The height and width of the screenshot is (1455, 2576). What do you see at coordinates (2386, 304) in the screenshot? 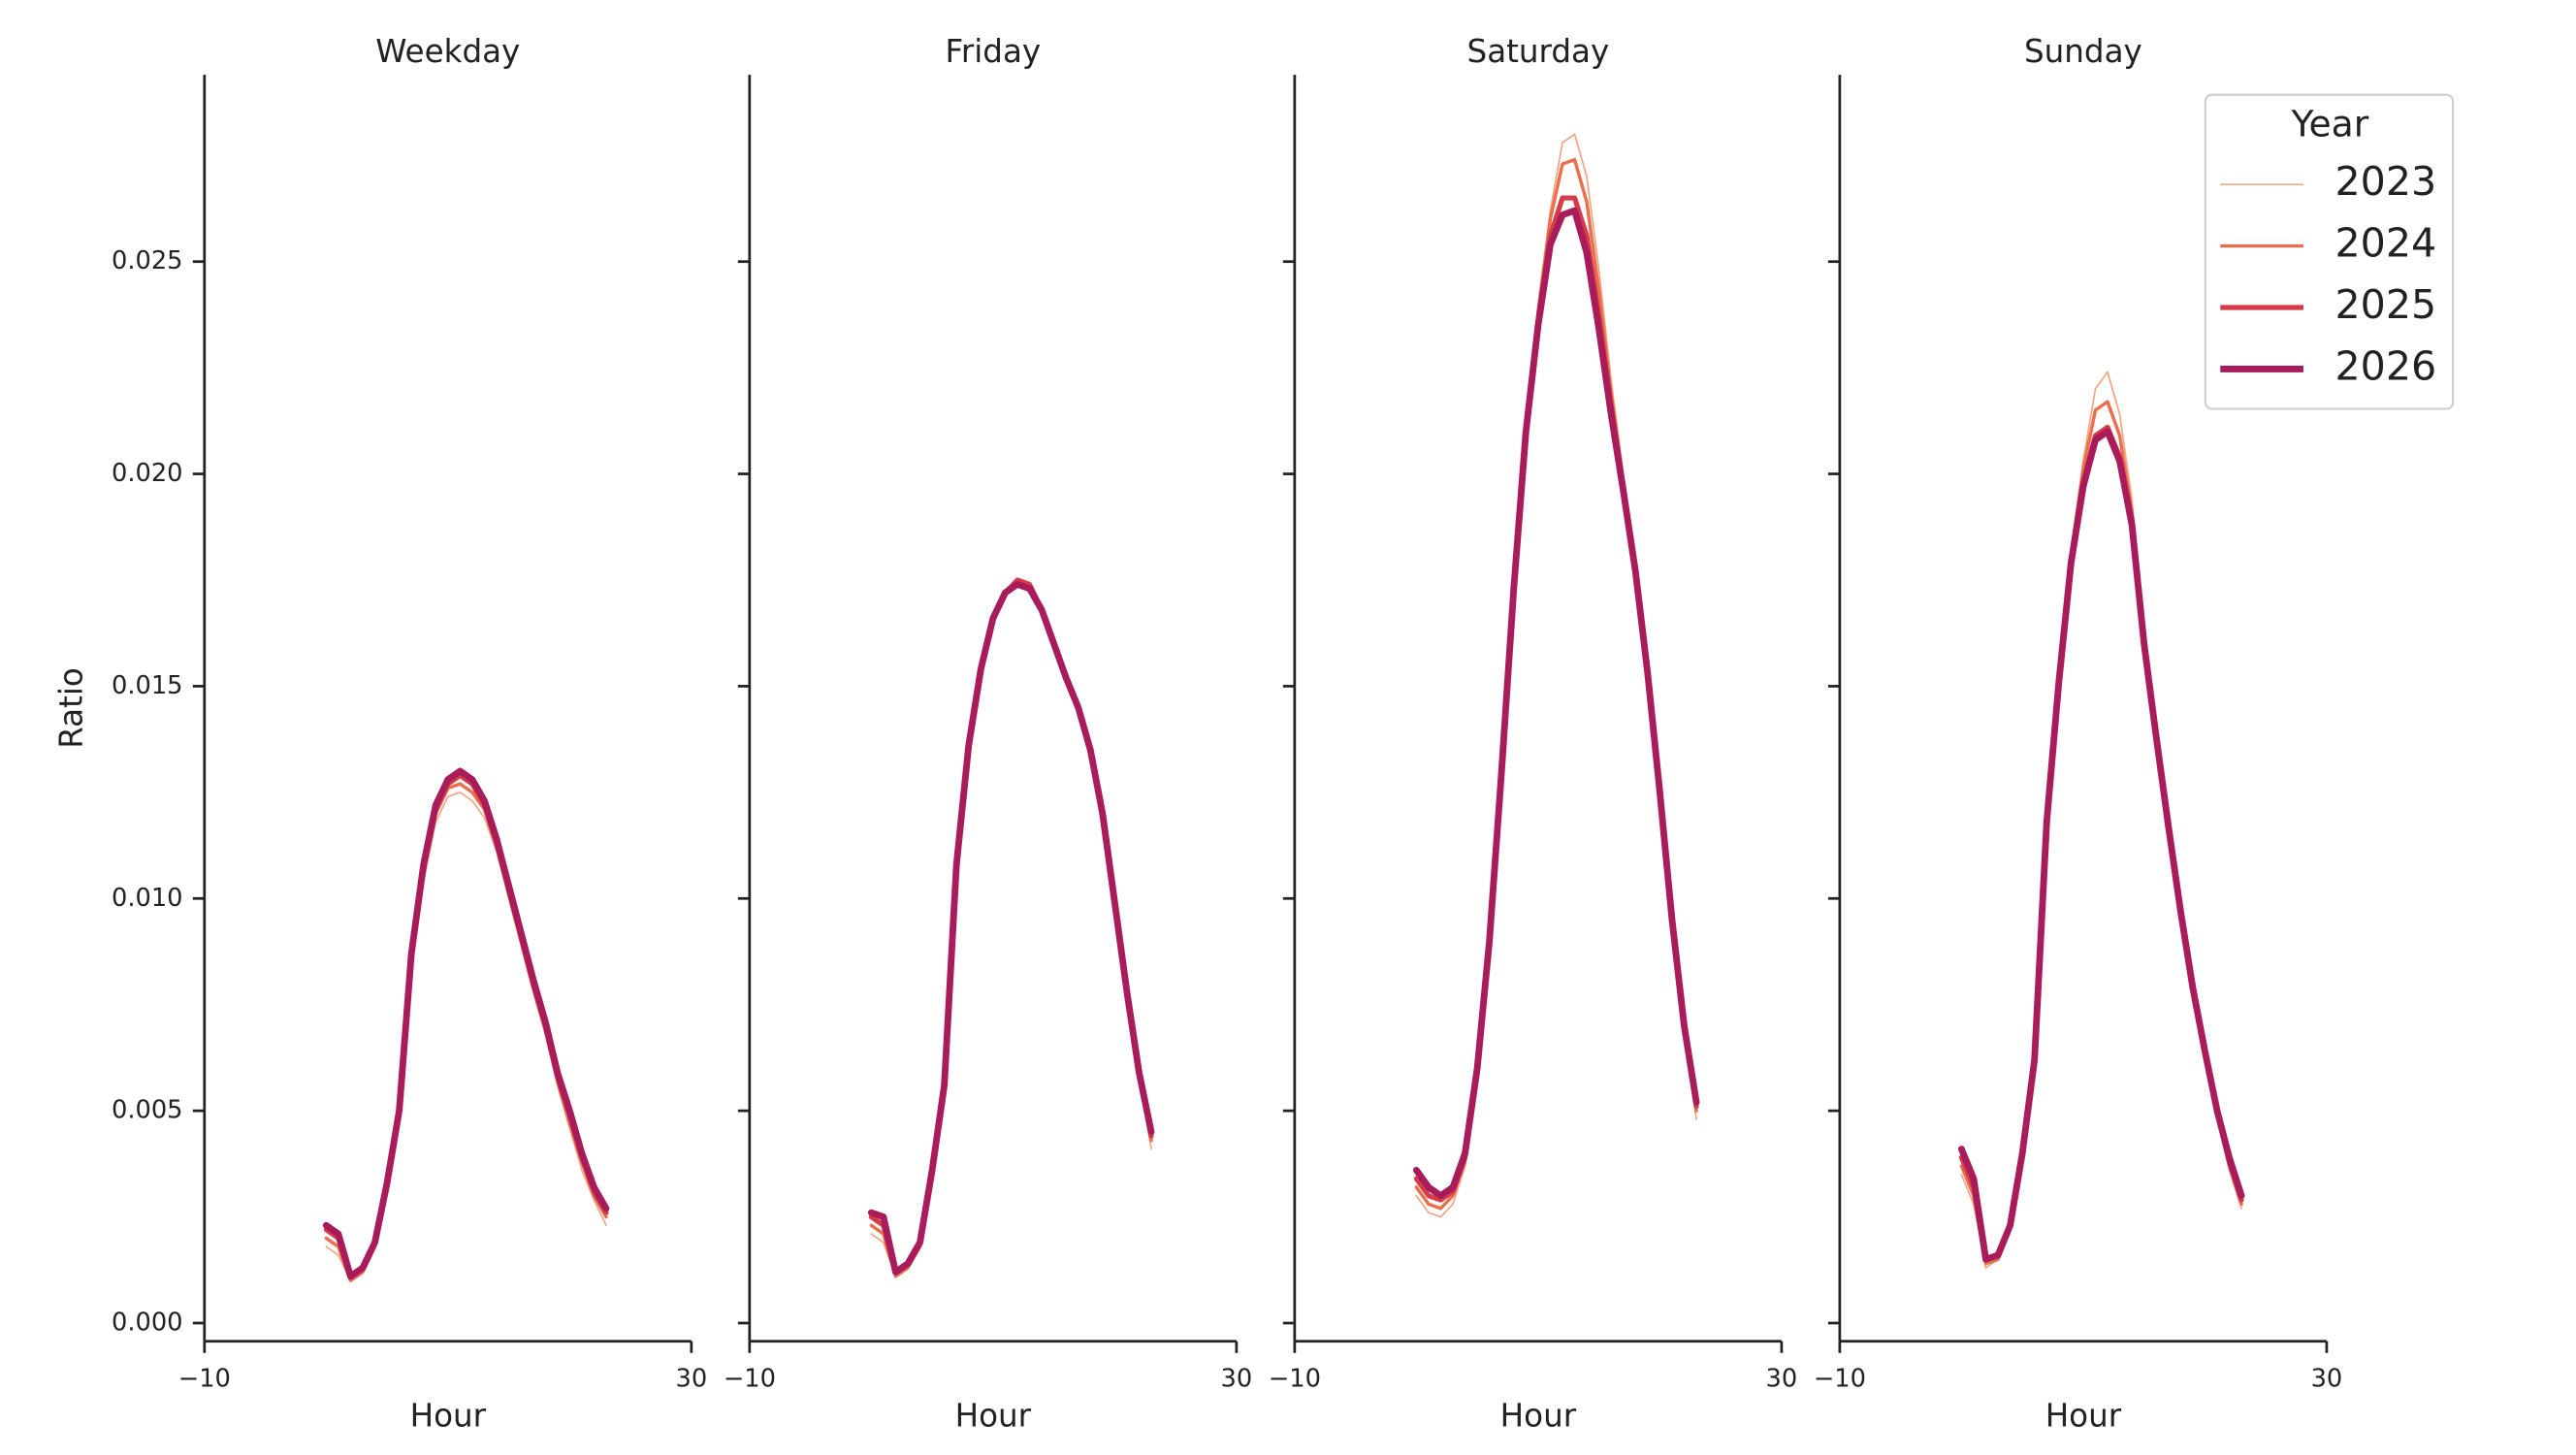
I see `legend-label: 2025` at bounding box center [2386, 304].